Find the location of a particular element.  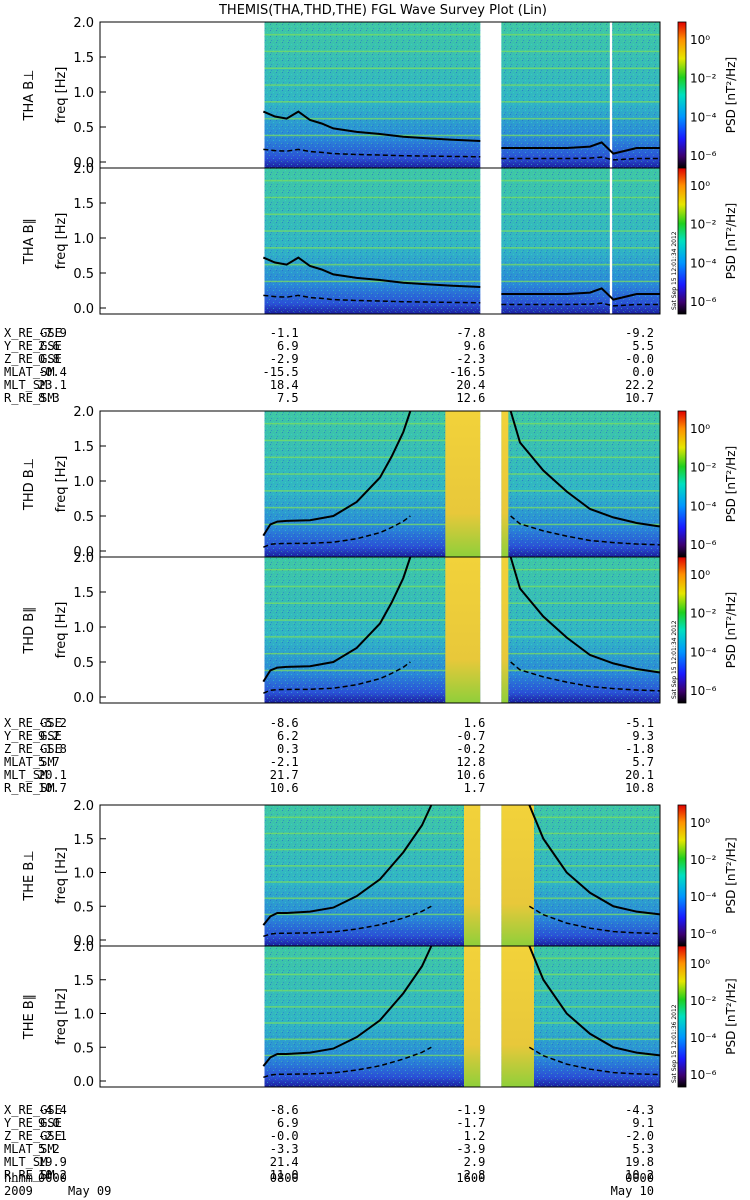

ephemeris-value: -7.9 is located at coordinates (52, 333).